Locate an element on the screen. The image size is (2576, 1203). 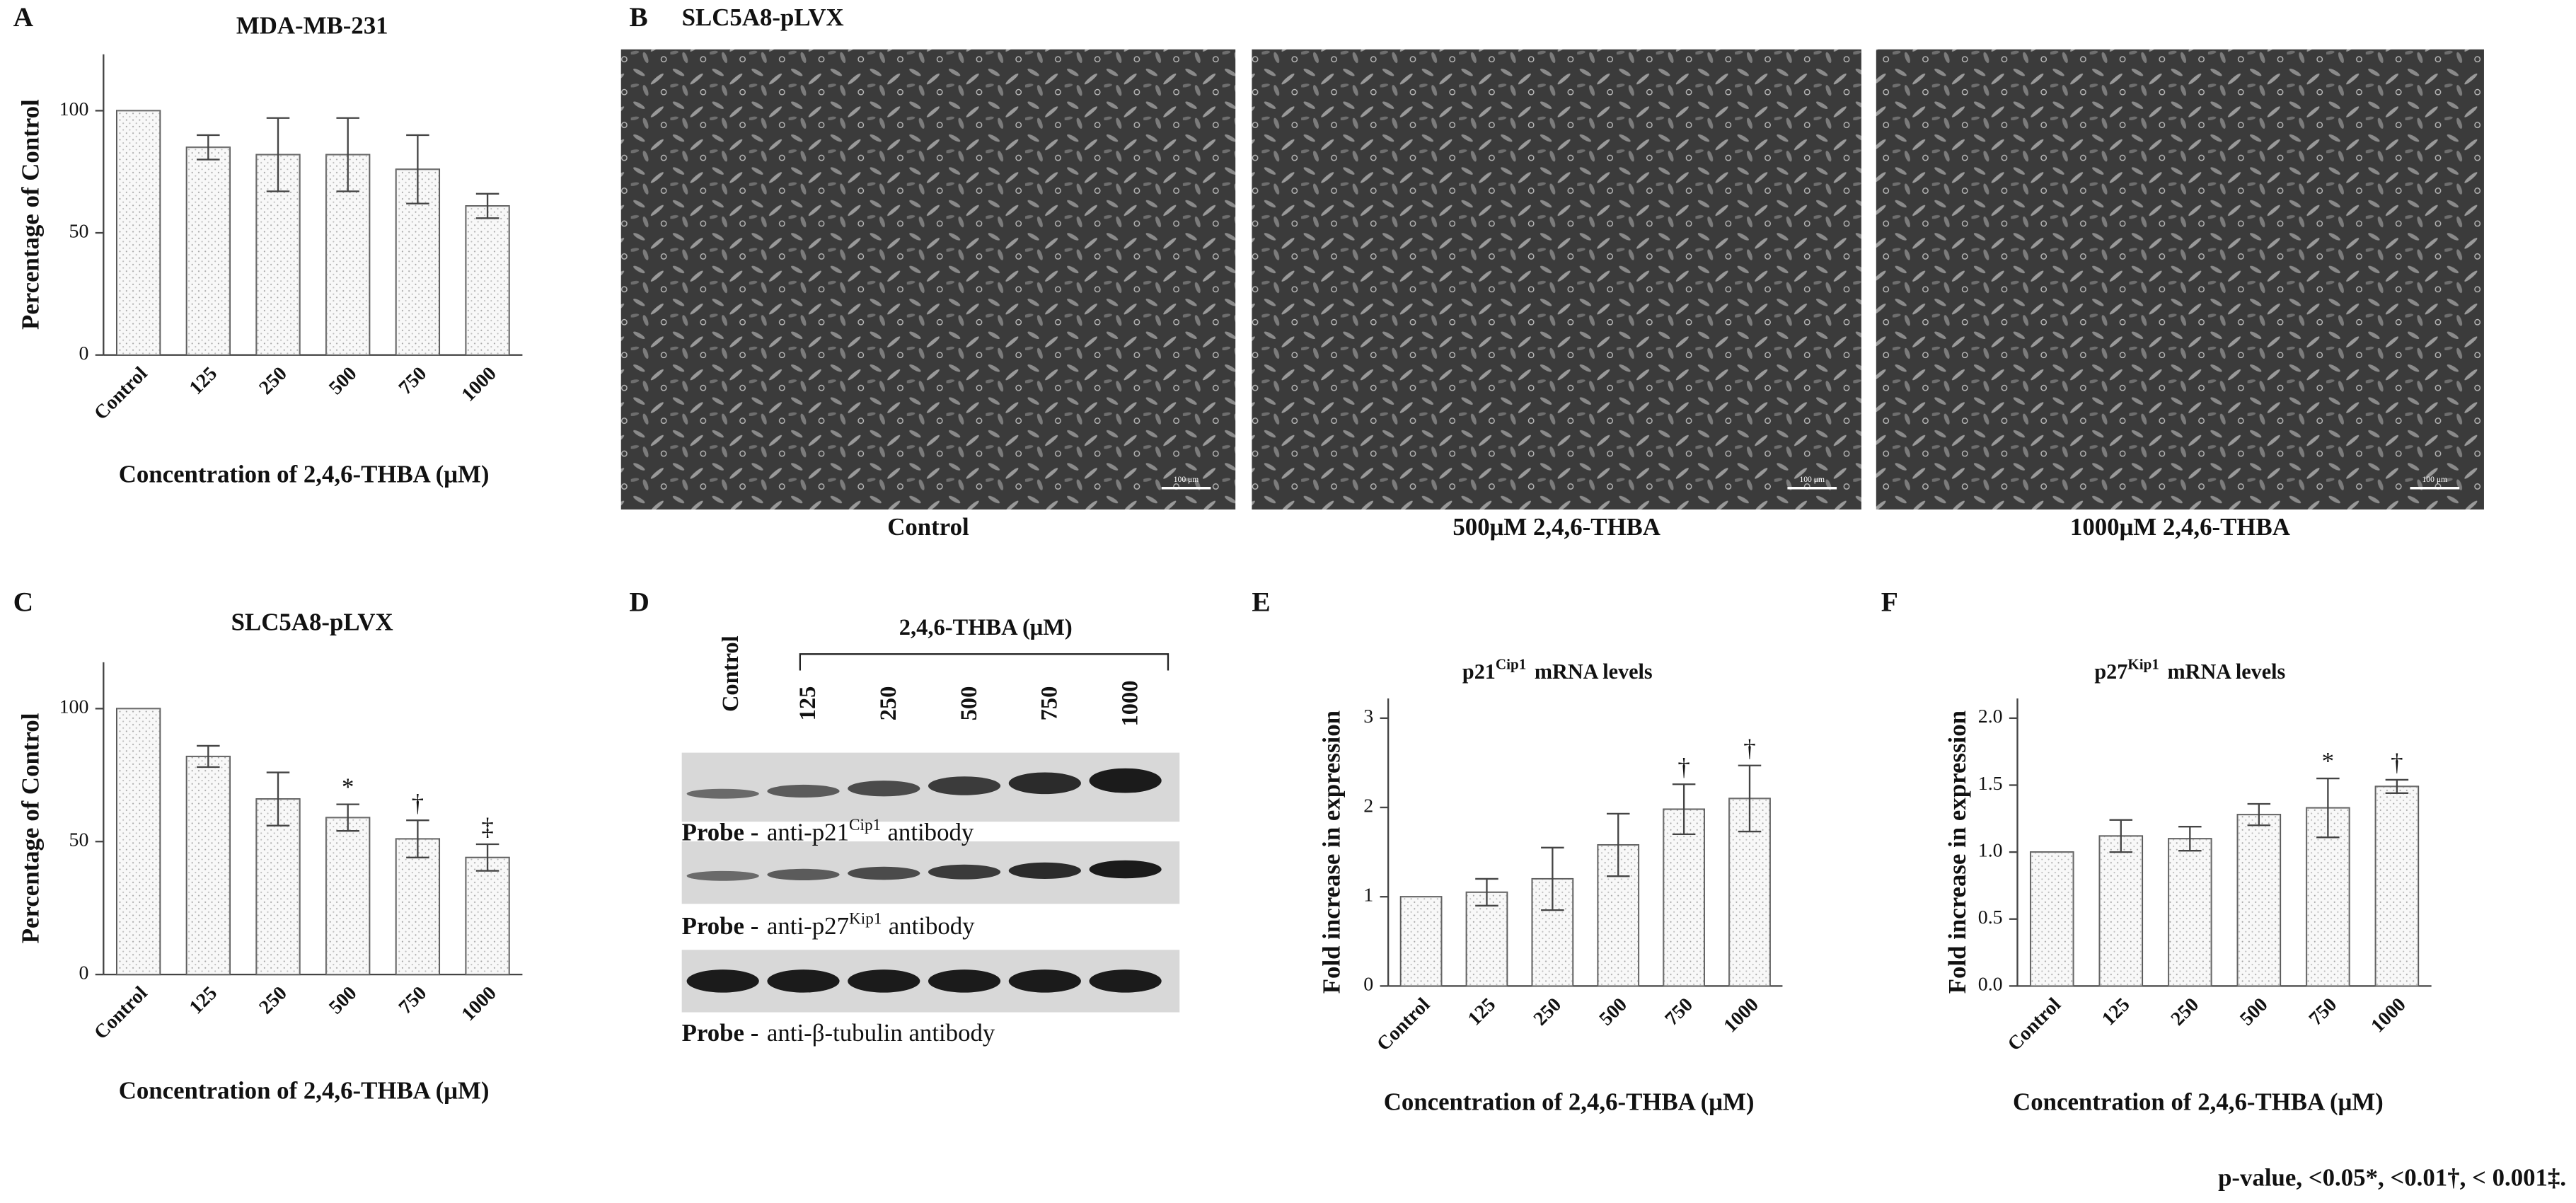
chart-title: SLC5A8-pLVX is located at coordinates (312, 622).